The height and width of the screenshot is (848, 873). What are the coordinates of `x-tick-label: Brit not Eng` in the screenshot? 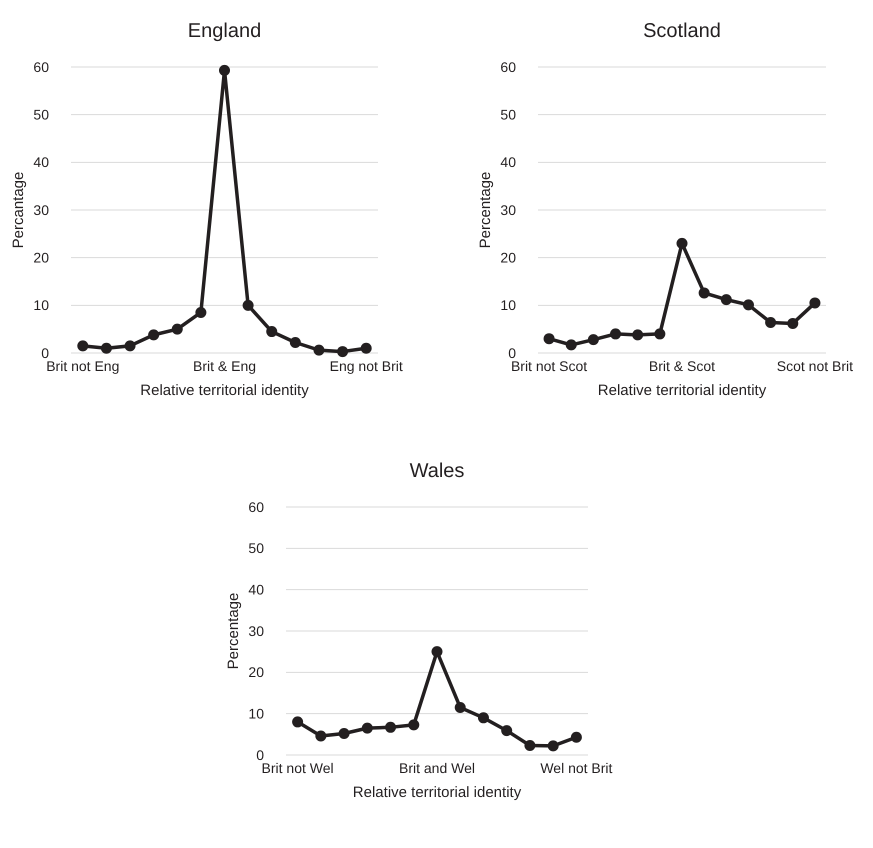 It's located at (83, 366).